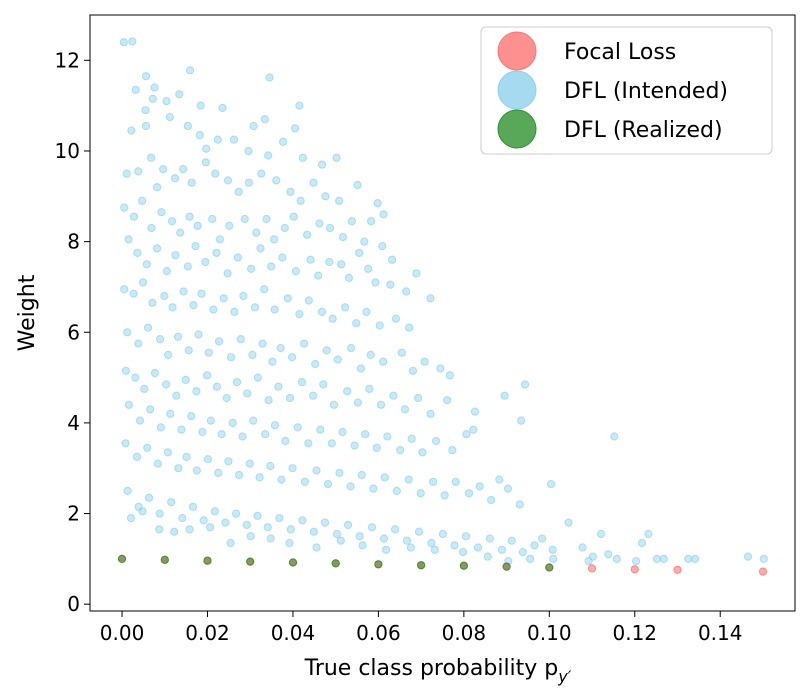 This screenshot has height=700, width=800. What do you see at coordinates (421, 628) in the screenshot?
I see `x-axis: 0.00 0.02 0.04 0.06 0.08 0.10 0.12 0.14` at bounding box center [421, 628].